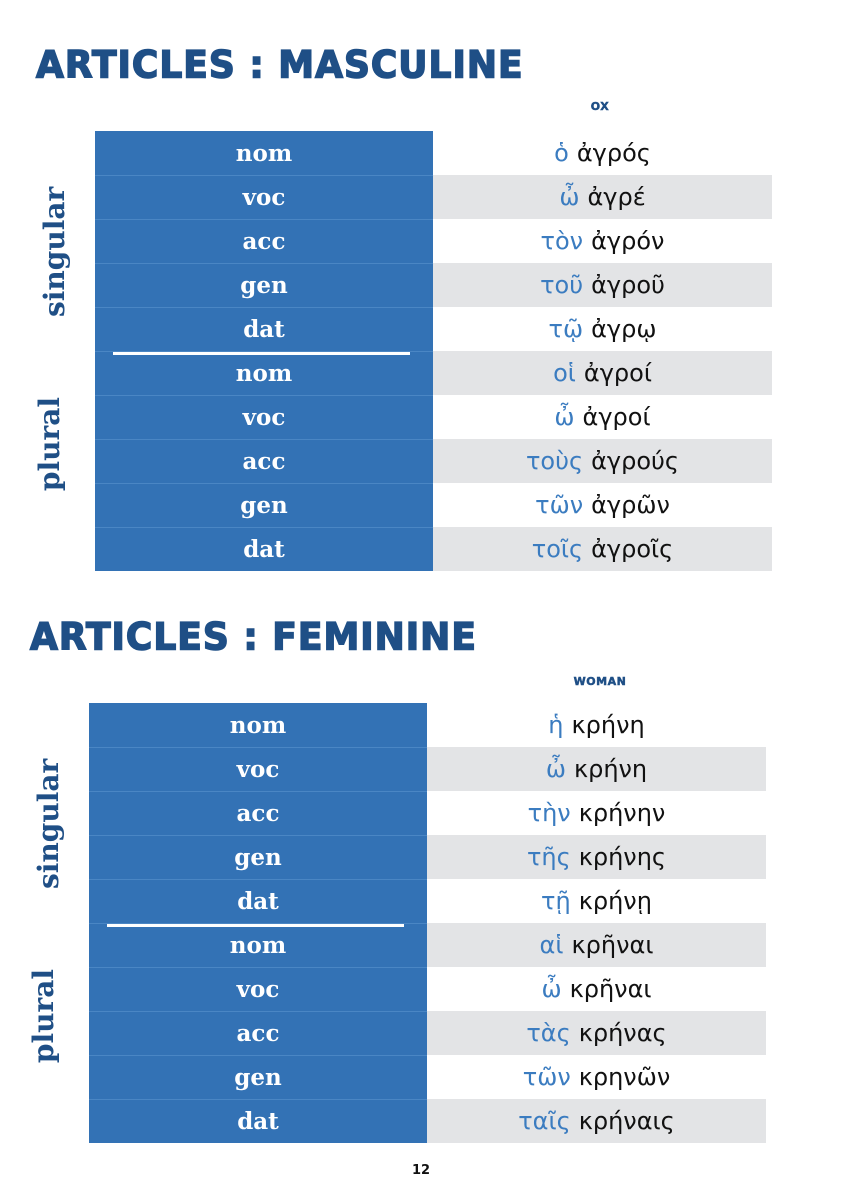  I want to click on noun-form: ἀγρόν, so click(628, 241).